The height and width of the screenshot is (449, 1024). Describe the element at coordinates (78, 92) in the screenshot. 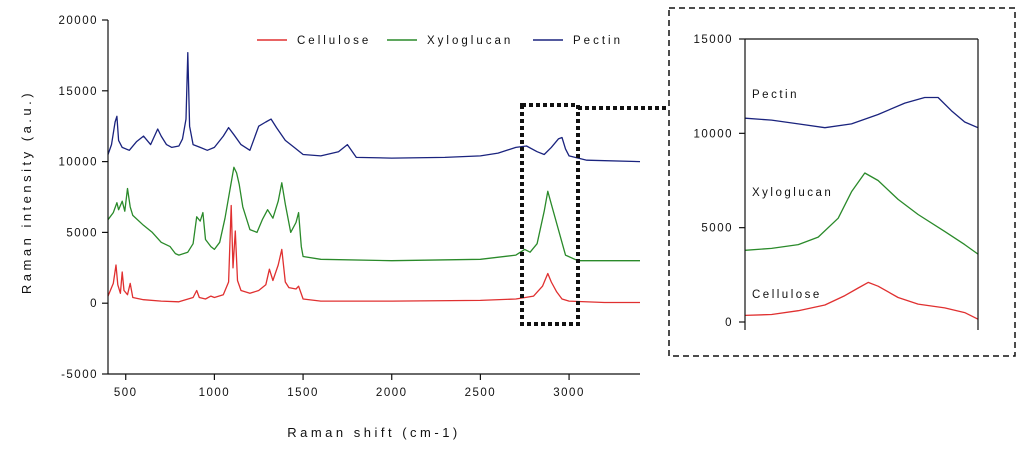

I see `y-tick-label: 15000` at that location.